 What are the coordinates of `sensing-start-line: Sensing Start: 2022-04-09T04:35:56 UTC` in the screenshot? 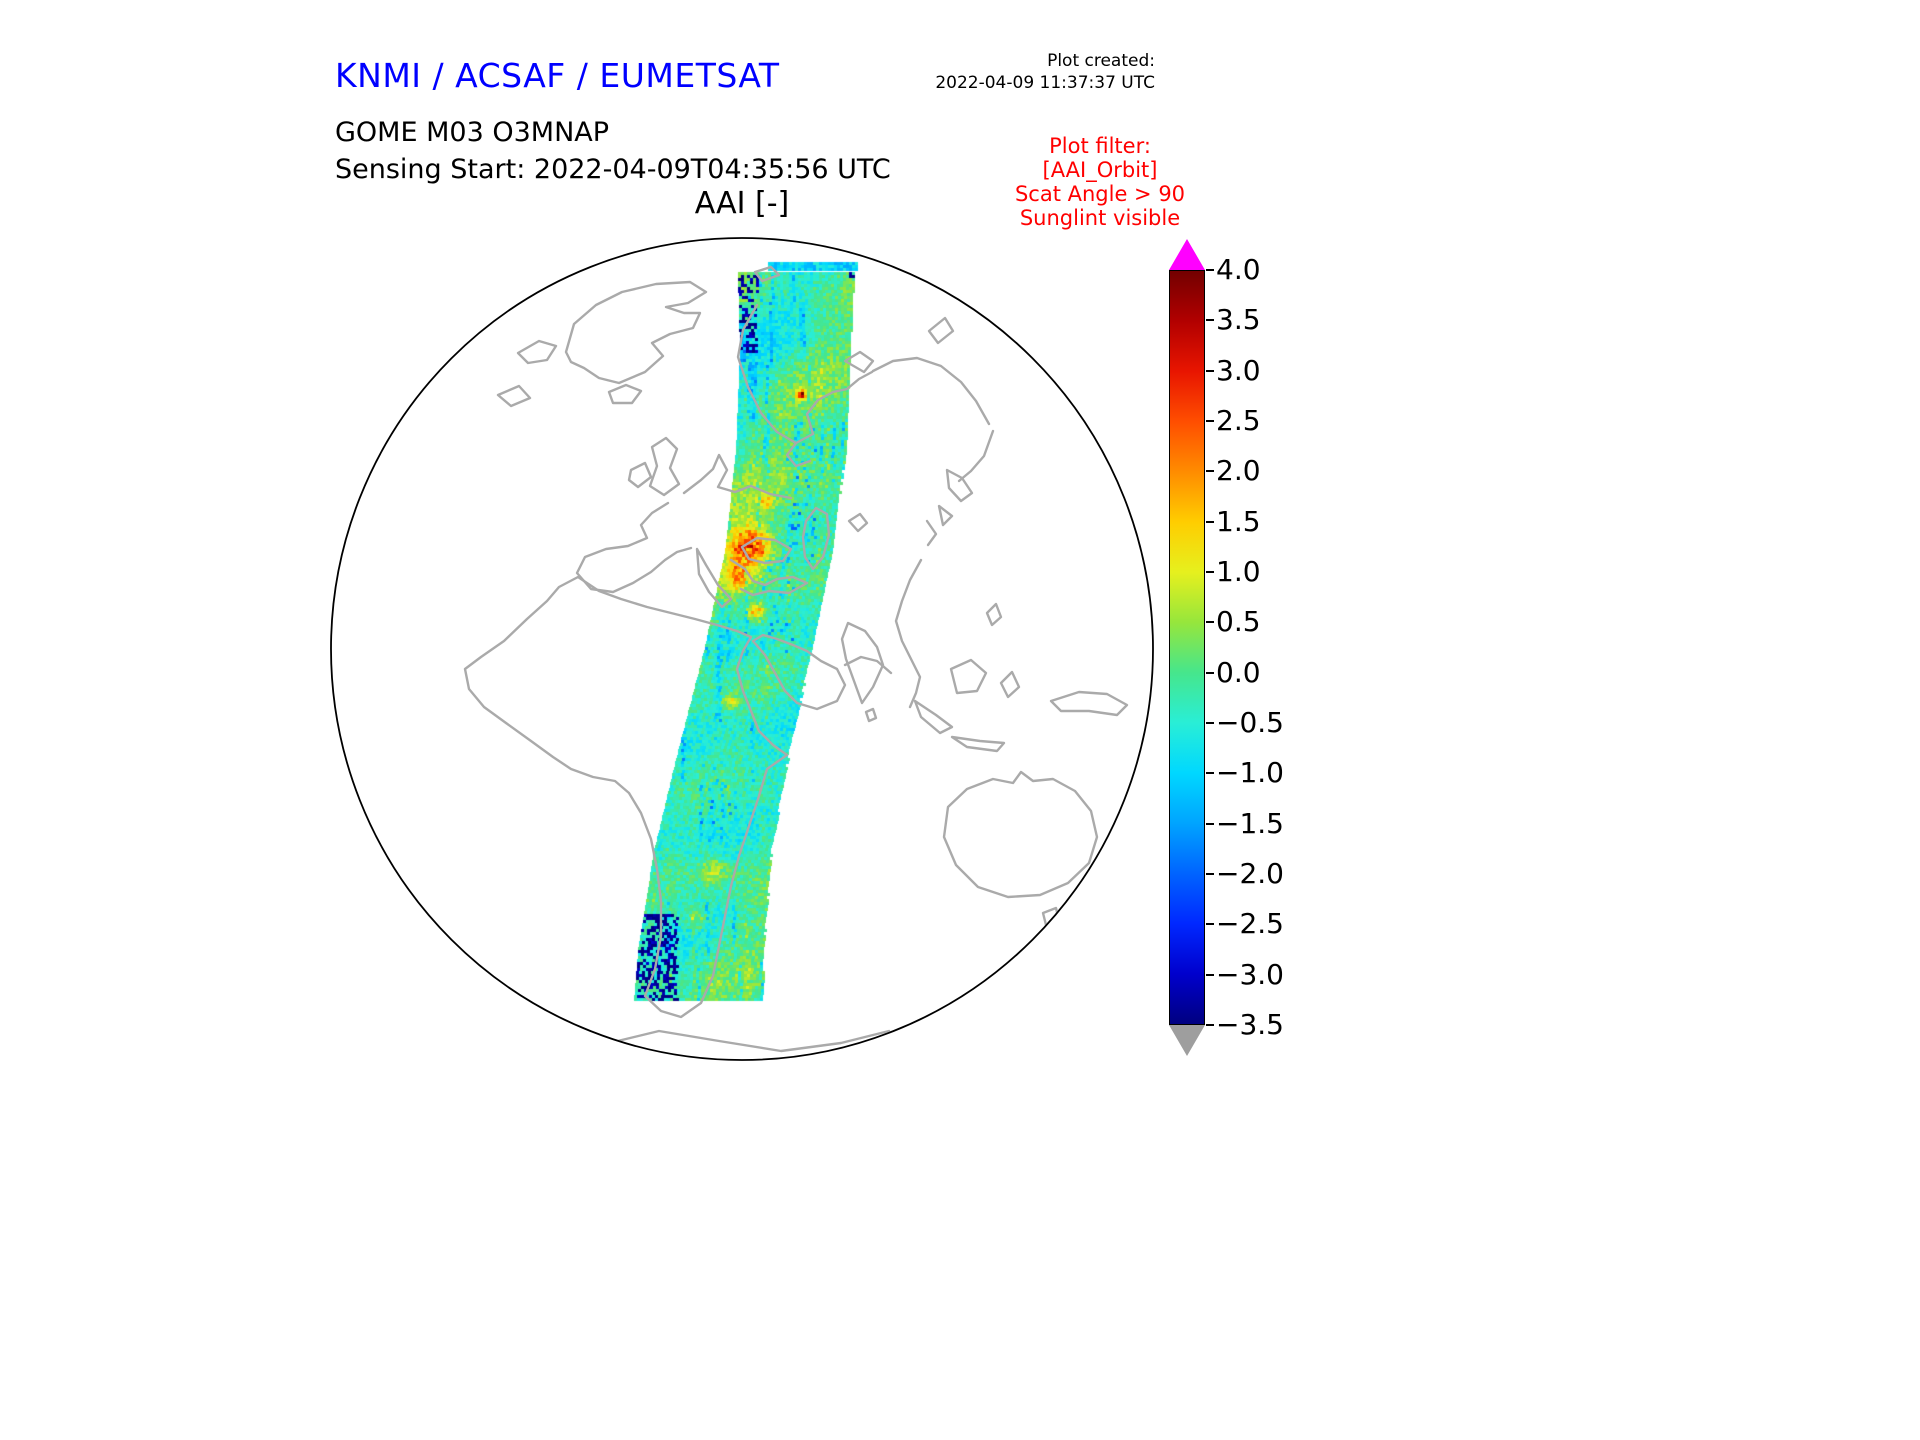 It's located at (613, 169).